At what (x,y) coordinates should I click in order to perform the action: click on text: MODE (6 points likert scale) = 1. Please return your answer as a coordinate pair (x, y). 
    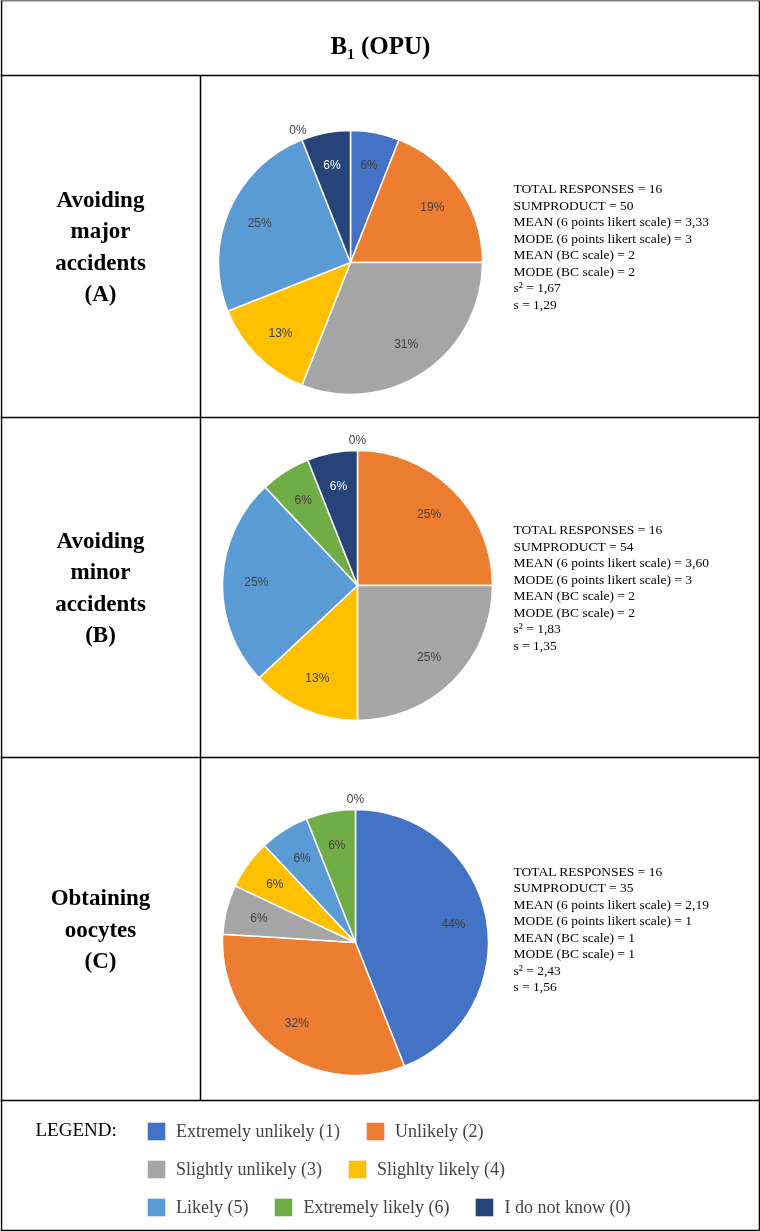
    Looking at the image, I should click on (603, 921).